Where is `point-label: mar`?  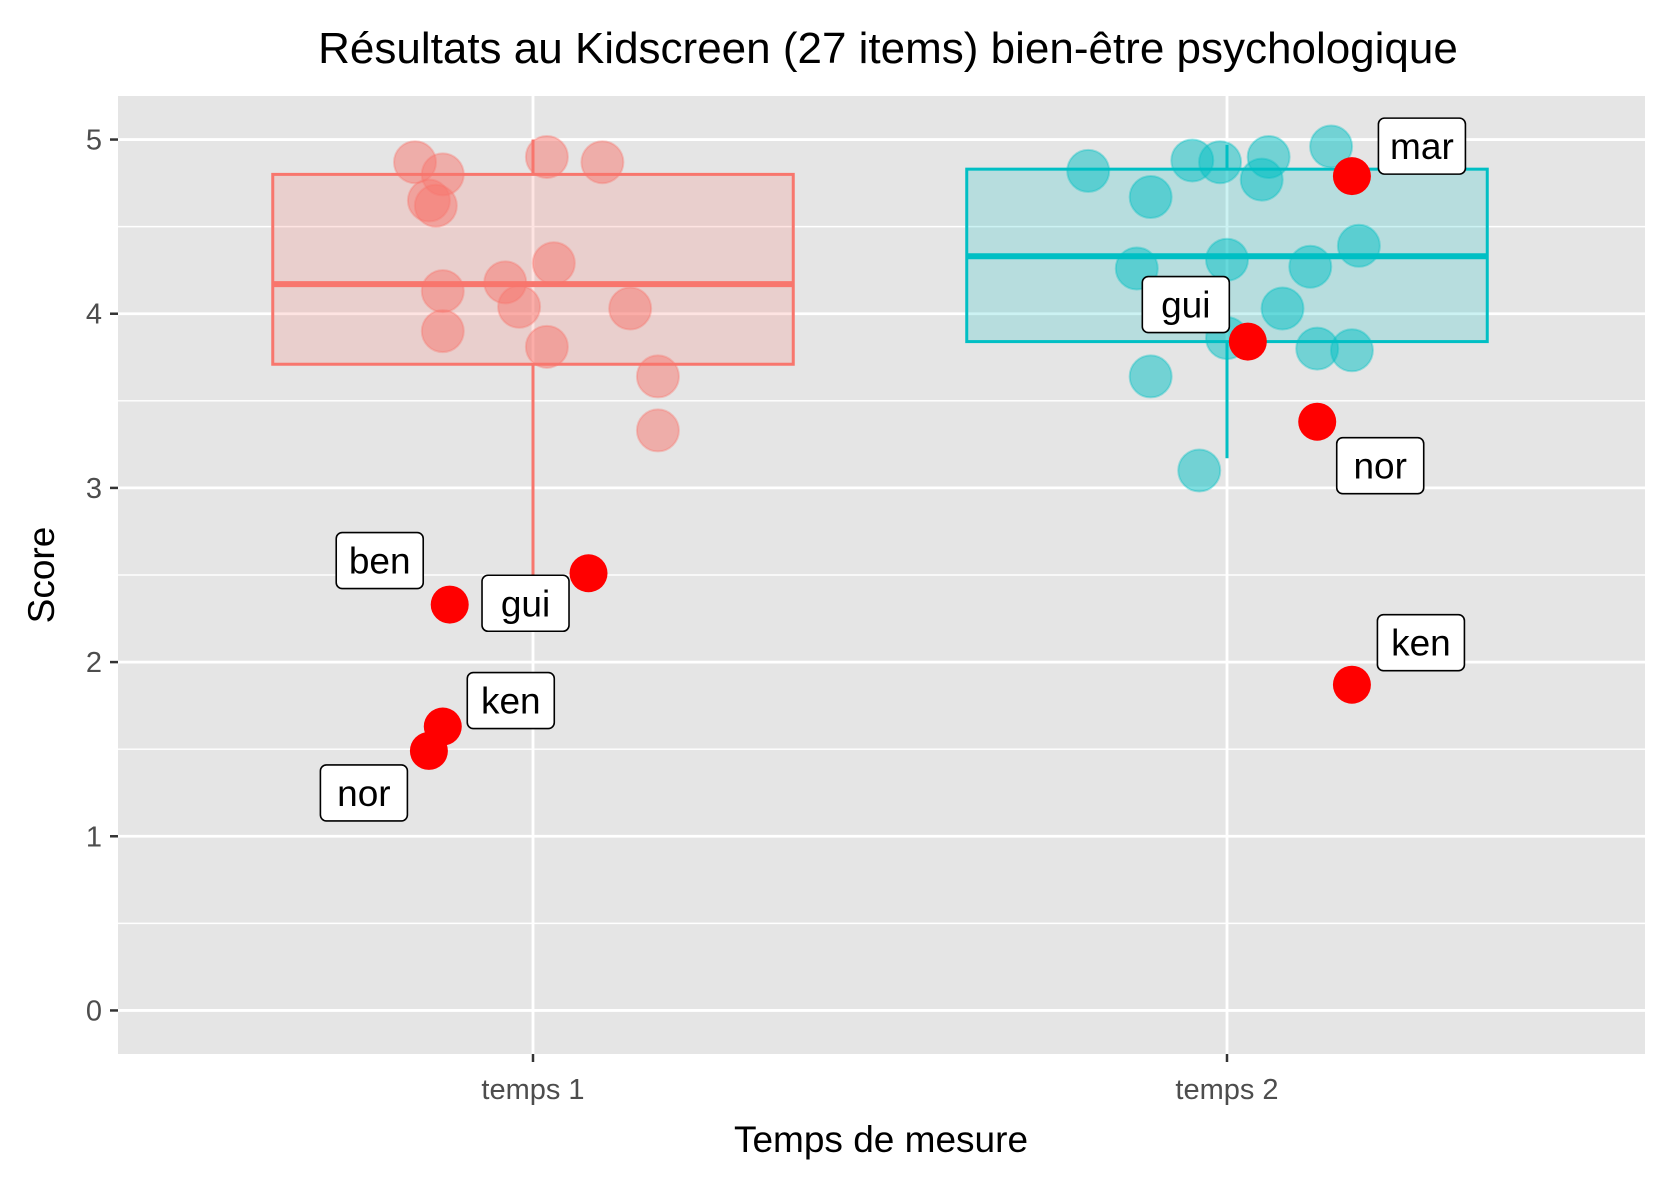
point-label: mar is located at coordinates (1422, 146).